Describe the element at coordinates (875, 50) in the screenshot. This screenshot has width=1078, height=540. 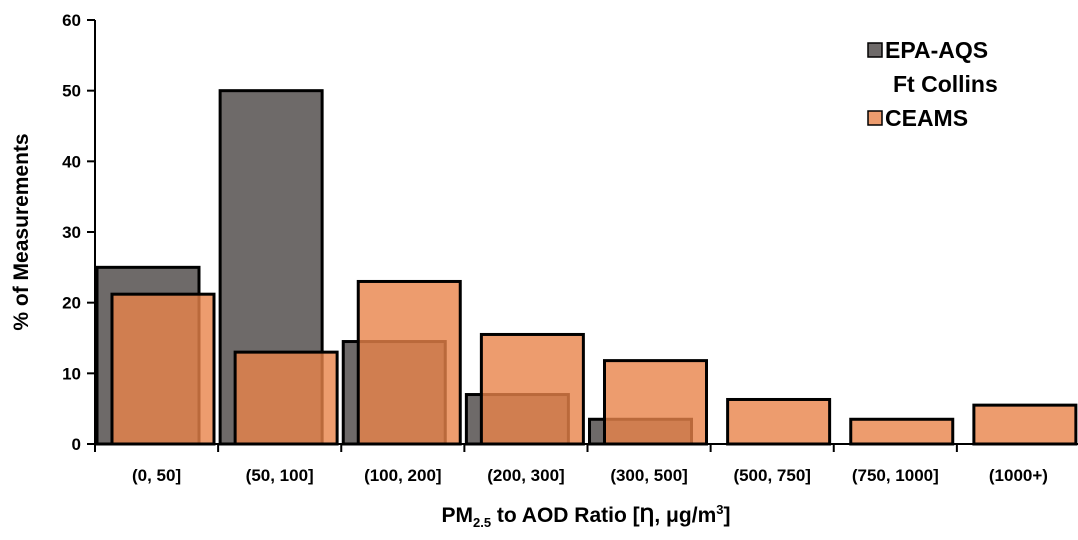
I see `legend-swatch-epa-aqs` at that location.